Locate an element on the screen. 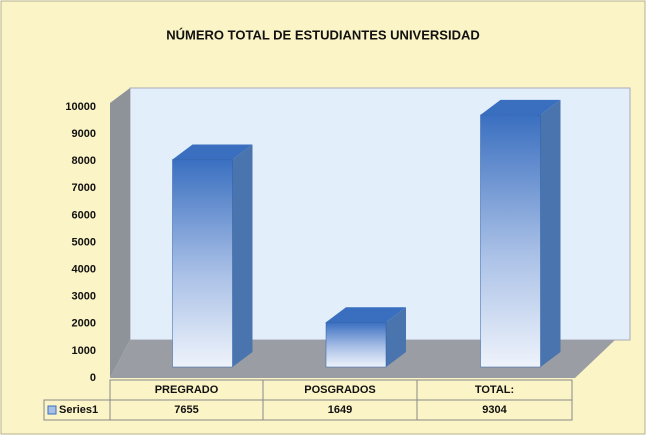 The image size is (646, 435). data-table: Series1 is located at coordinates (308, 400).